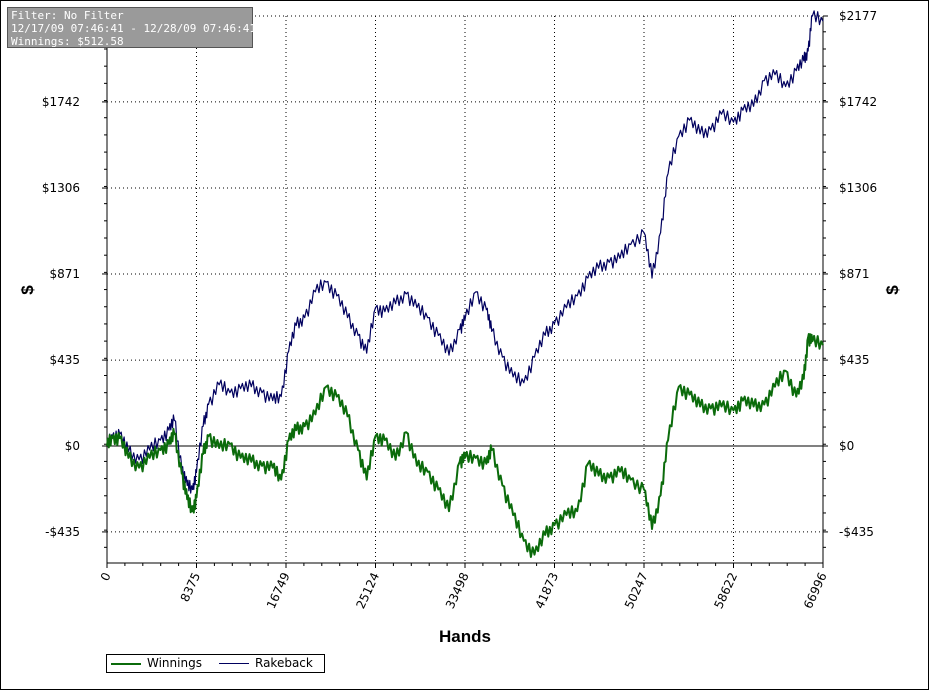 The height and width of the screenshot is (690, 929). Describe the element at coordinates (854, 360) in the screenshot. I see `y-tick-label-right: $435` at that location.